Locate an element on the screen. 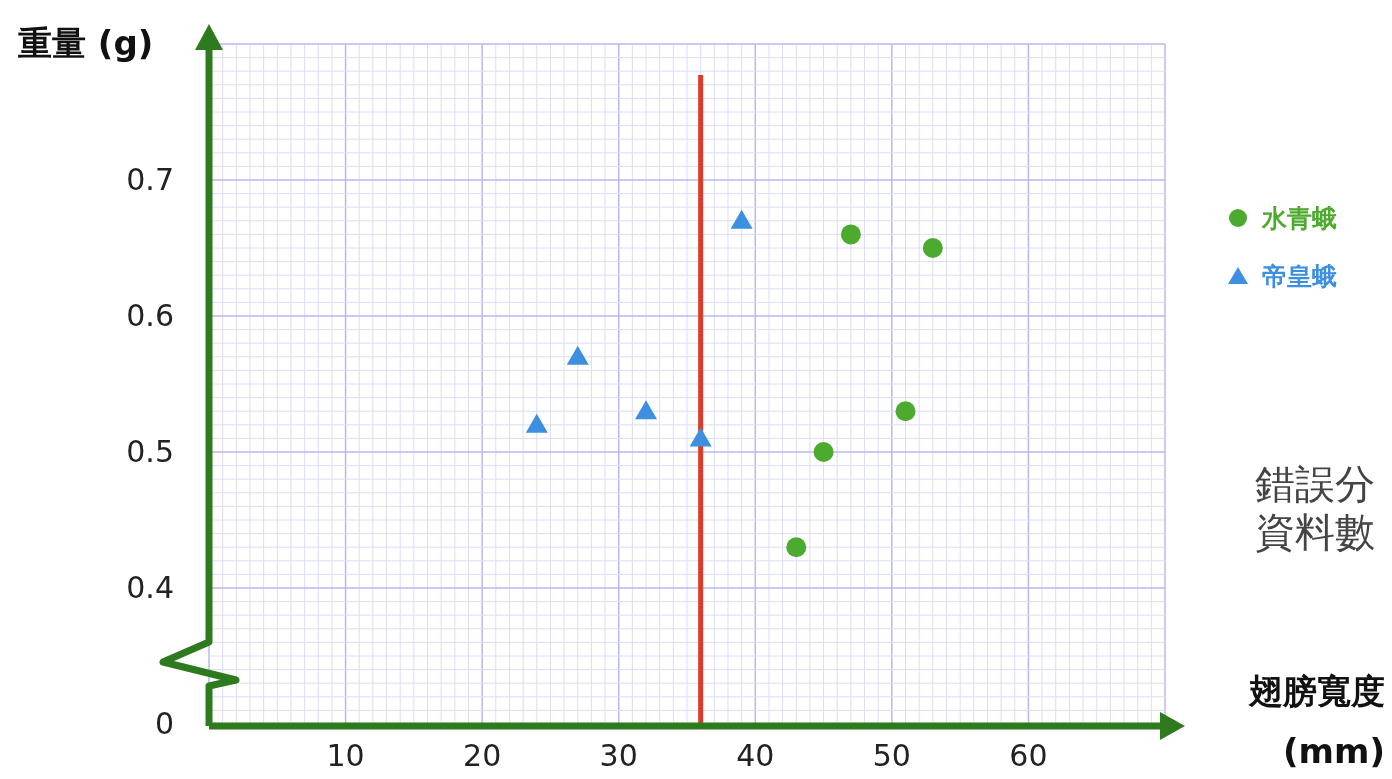 The image size is (1392, 779). x-axis-title: 翅膀寬度 (mm) is located at coordinates (1316, 721).